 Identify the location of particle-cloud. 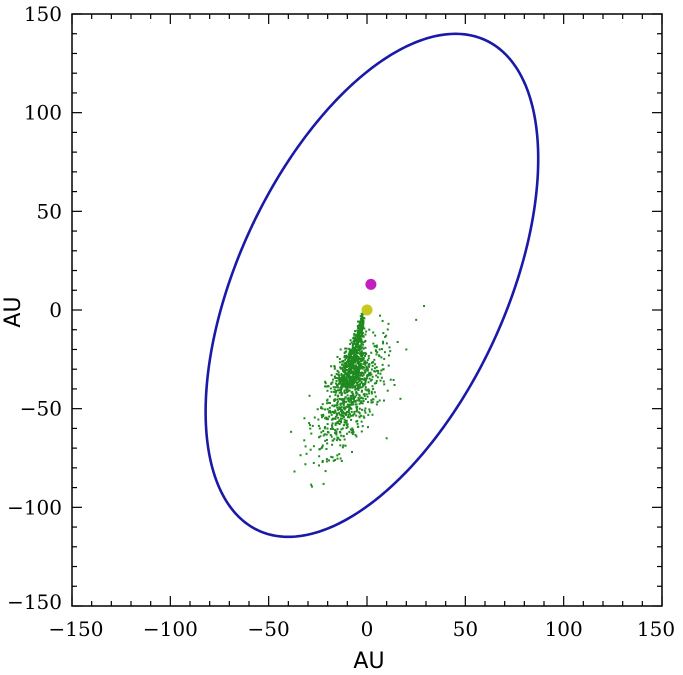
(358, 396).